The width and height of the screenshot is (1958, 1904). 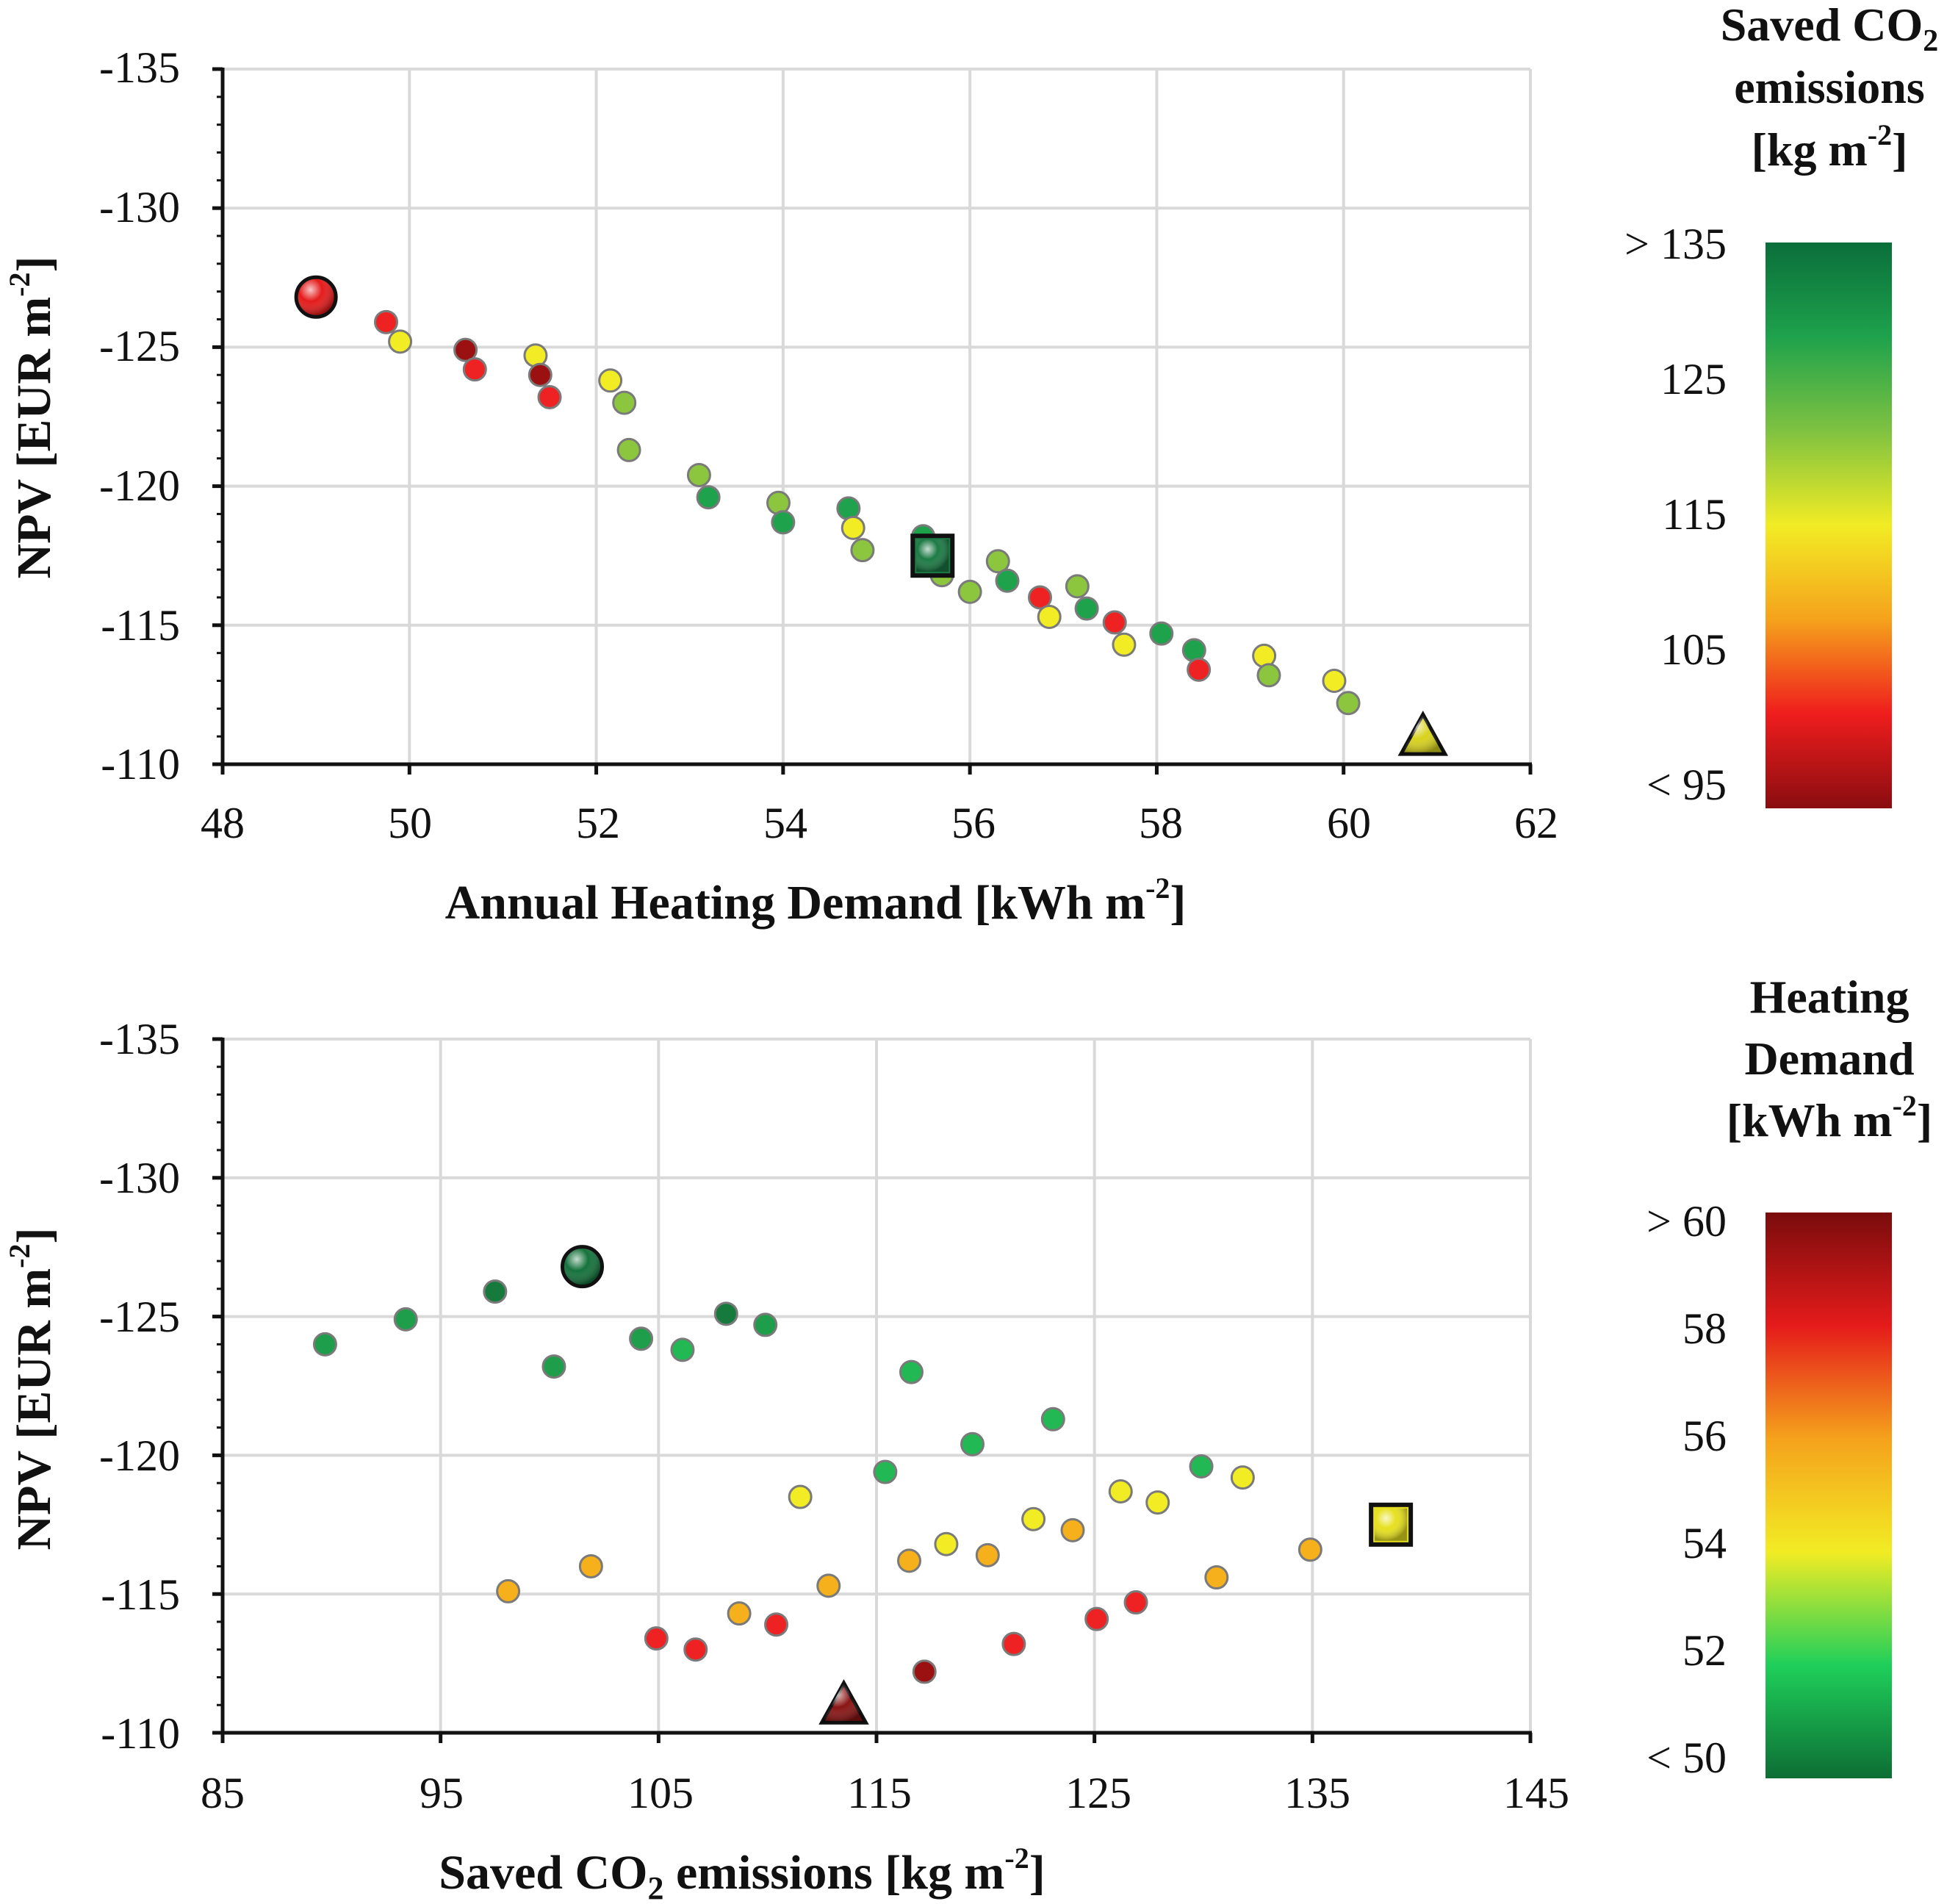 I want to click on top-ytick--125: -125, so click(x=139, y=346).